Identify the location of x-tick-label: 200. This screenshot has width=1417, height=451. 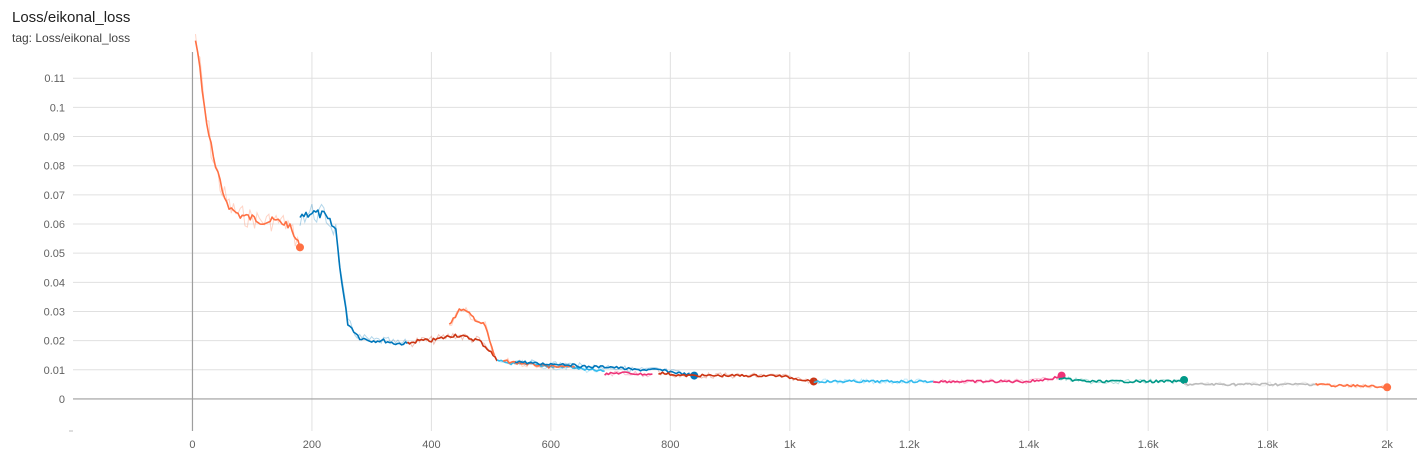
(312, 445).